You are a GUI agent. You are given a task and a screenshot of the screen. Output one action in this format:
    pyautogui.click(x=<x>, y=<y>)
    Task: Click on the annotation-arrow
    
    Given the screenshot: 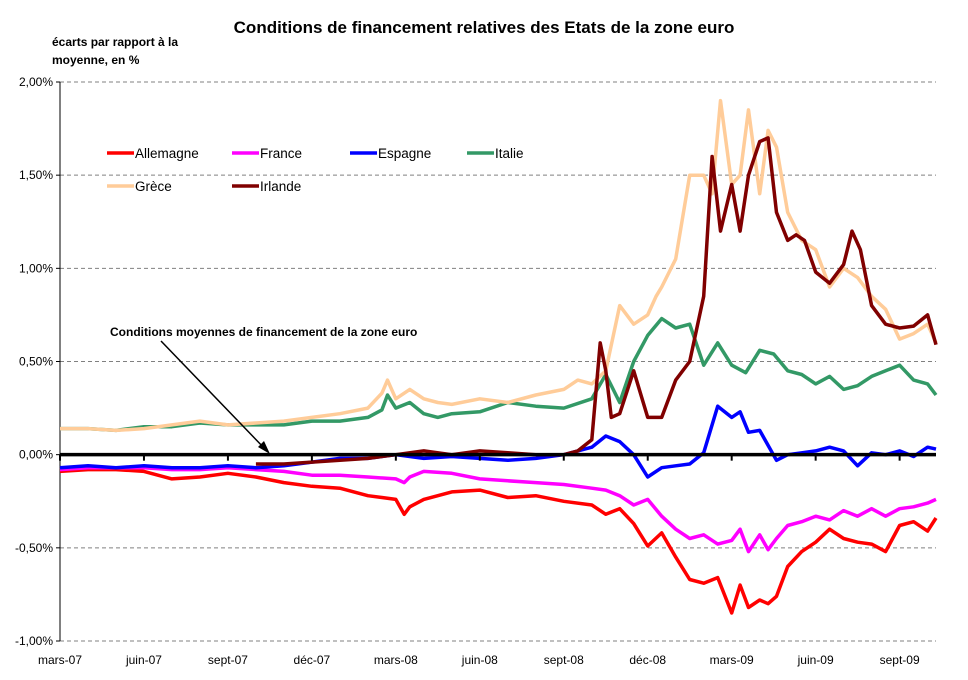 What is the action you would take?
    pyautogui.click(x=213, y=395)
    